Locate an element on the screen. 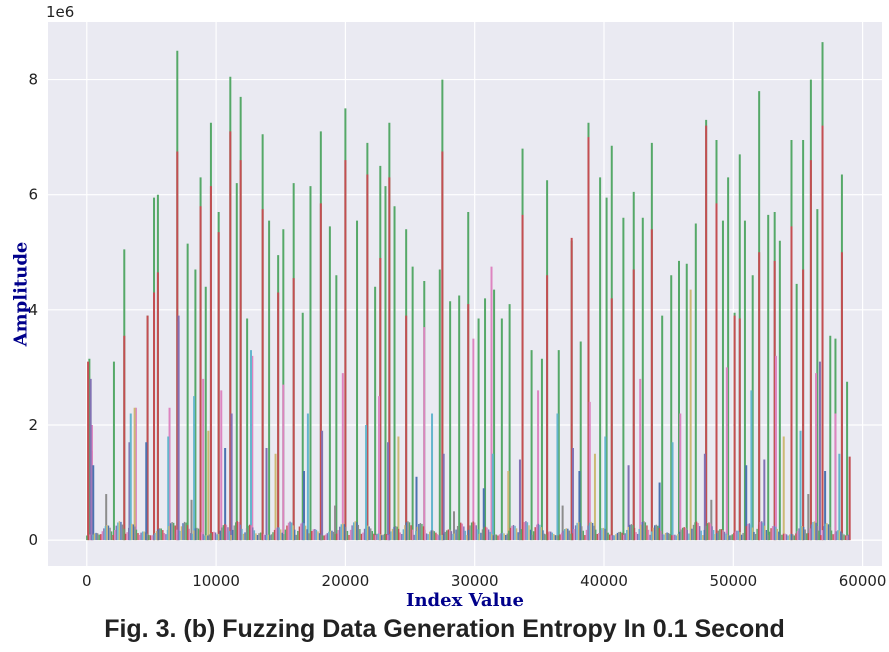  y-tick-label: 2 is located at coordinates (33, 425).